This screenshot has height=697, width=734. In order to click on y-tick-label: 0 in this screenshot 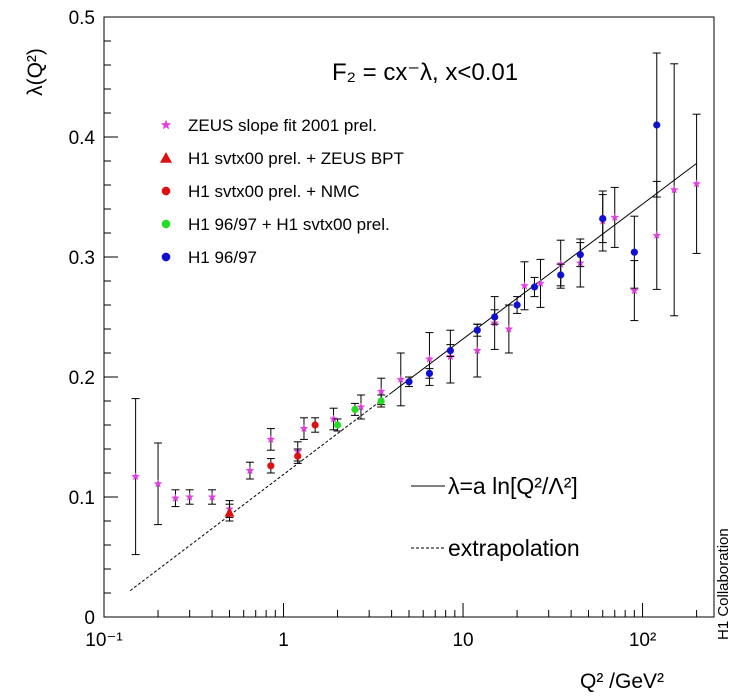, I will do `click(89, 618)`.